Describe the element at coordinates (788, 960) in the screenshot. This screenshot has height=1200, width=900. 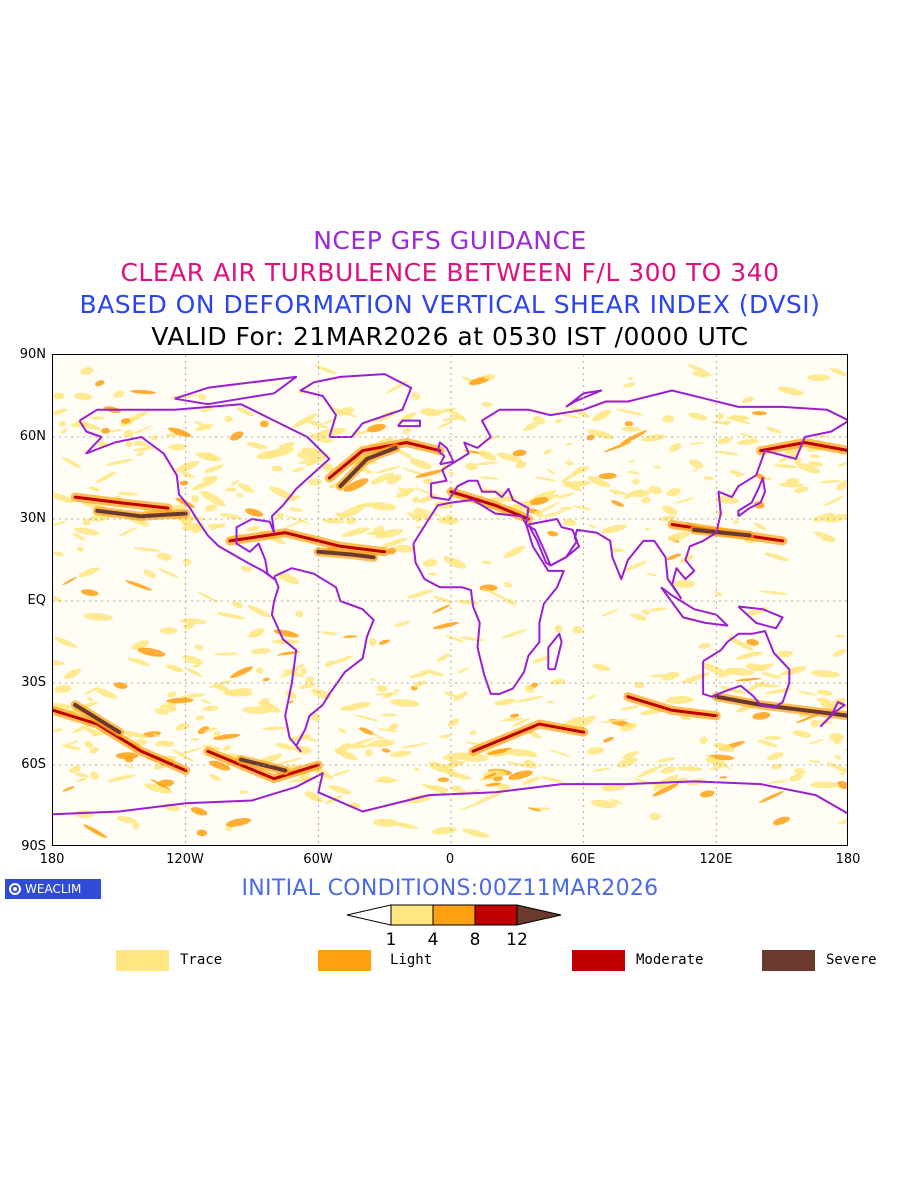
I see `legend-swatch-severe` at that location.